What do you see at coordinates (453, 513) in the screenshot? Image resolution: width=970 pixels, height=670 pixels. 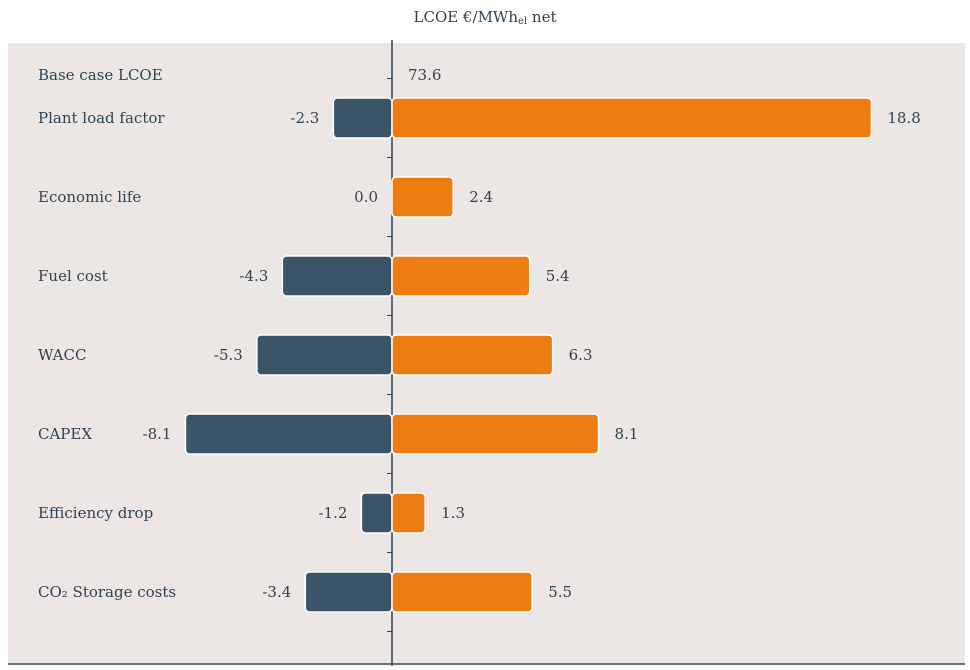 I see `bar-high-value-label: 1.3` at bounding box center [453, 513].